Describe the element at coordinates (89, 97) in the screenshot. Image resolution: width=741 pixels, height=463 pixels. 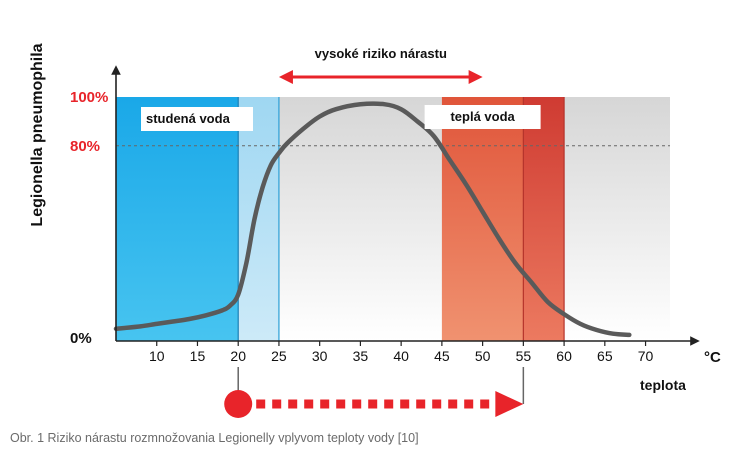
I see `y-tick-label: 100%` at that location.